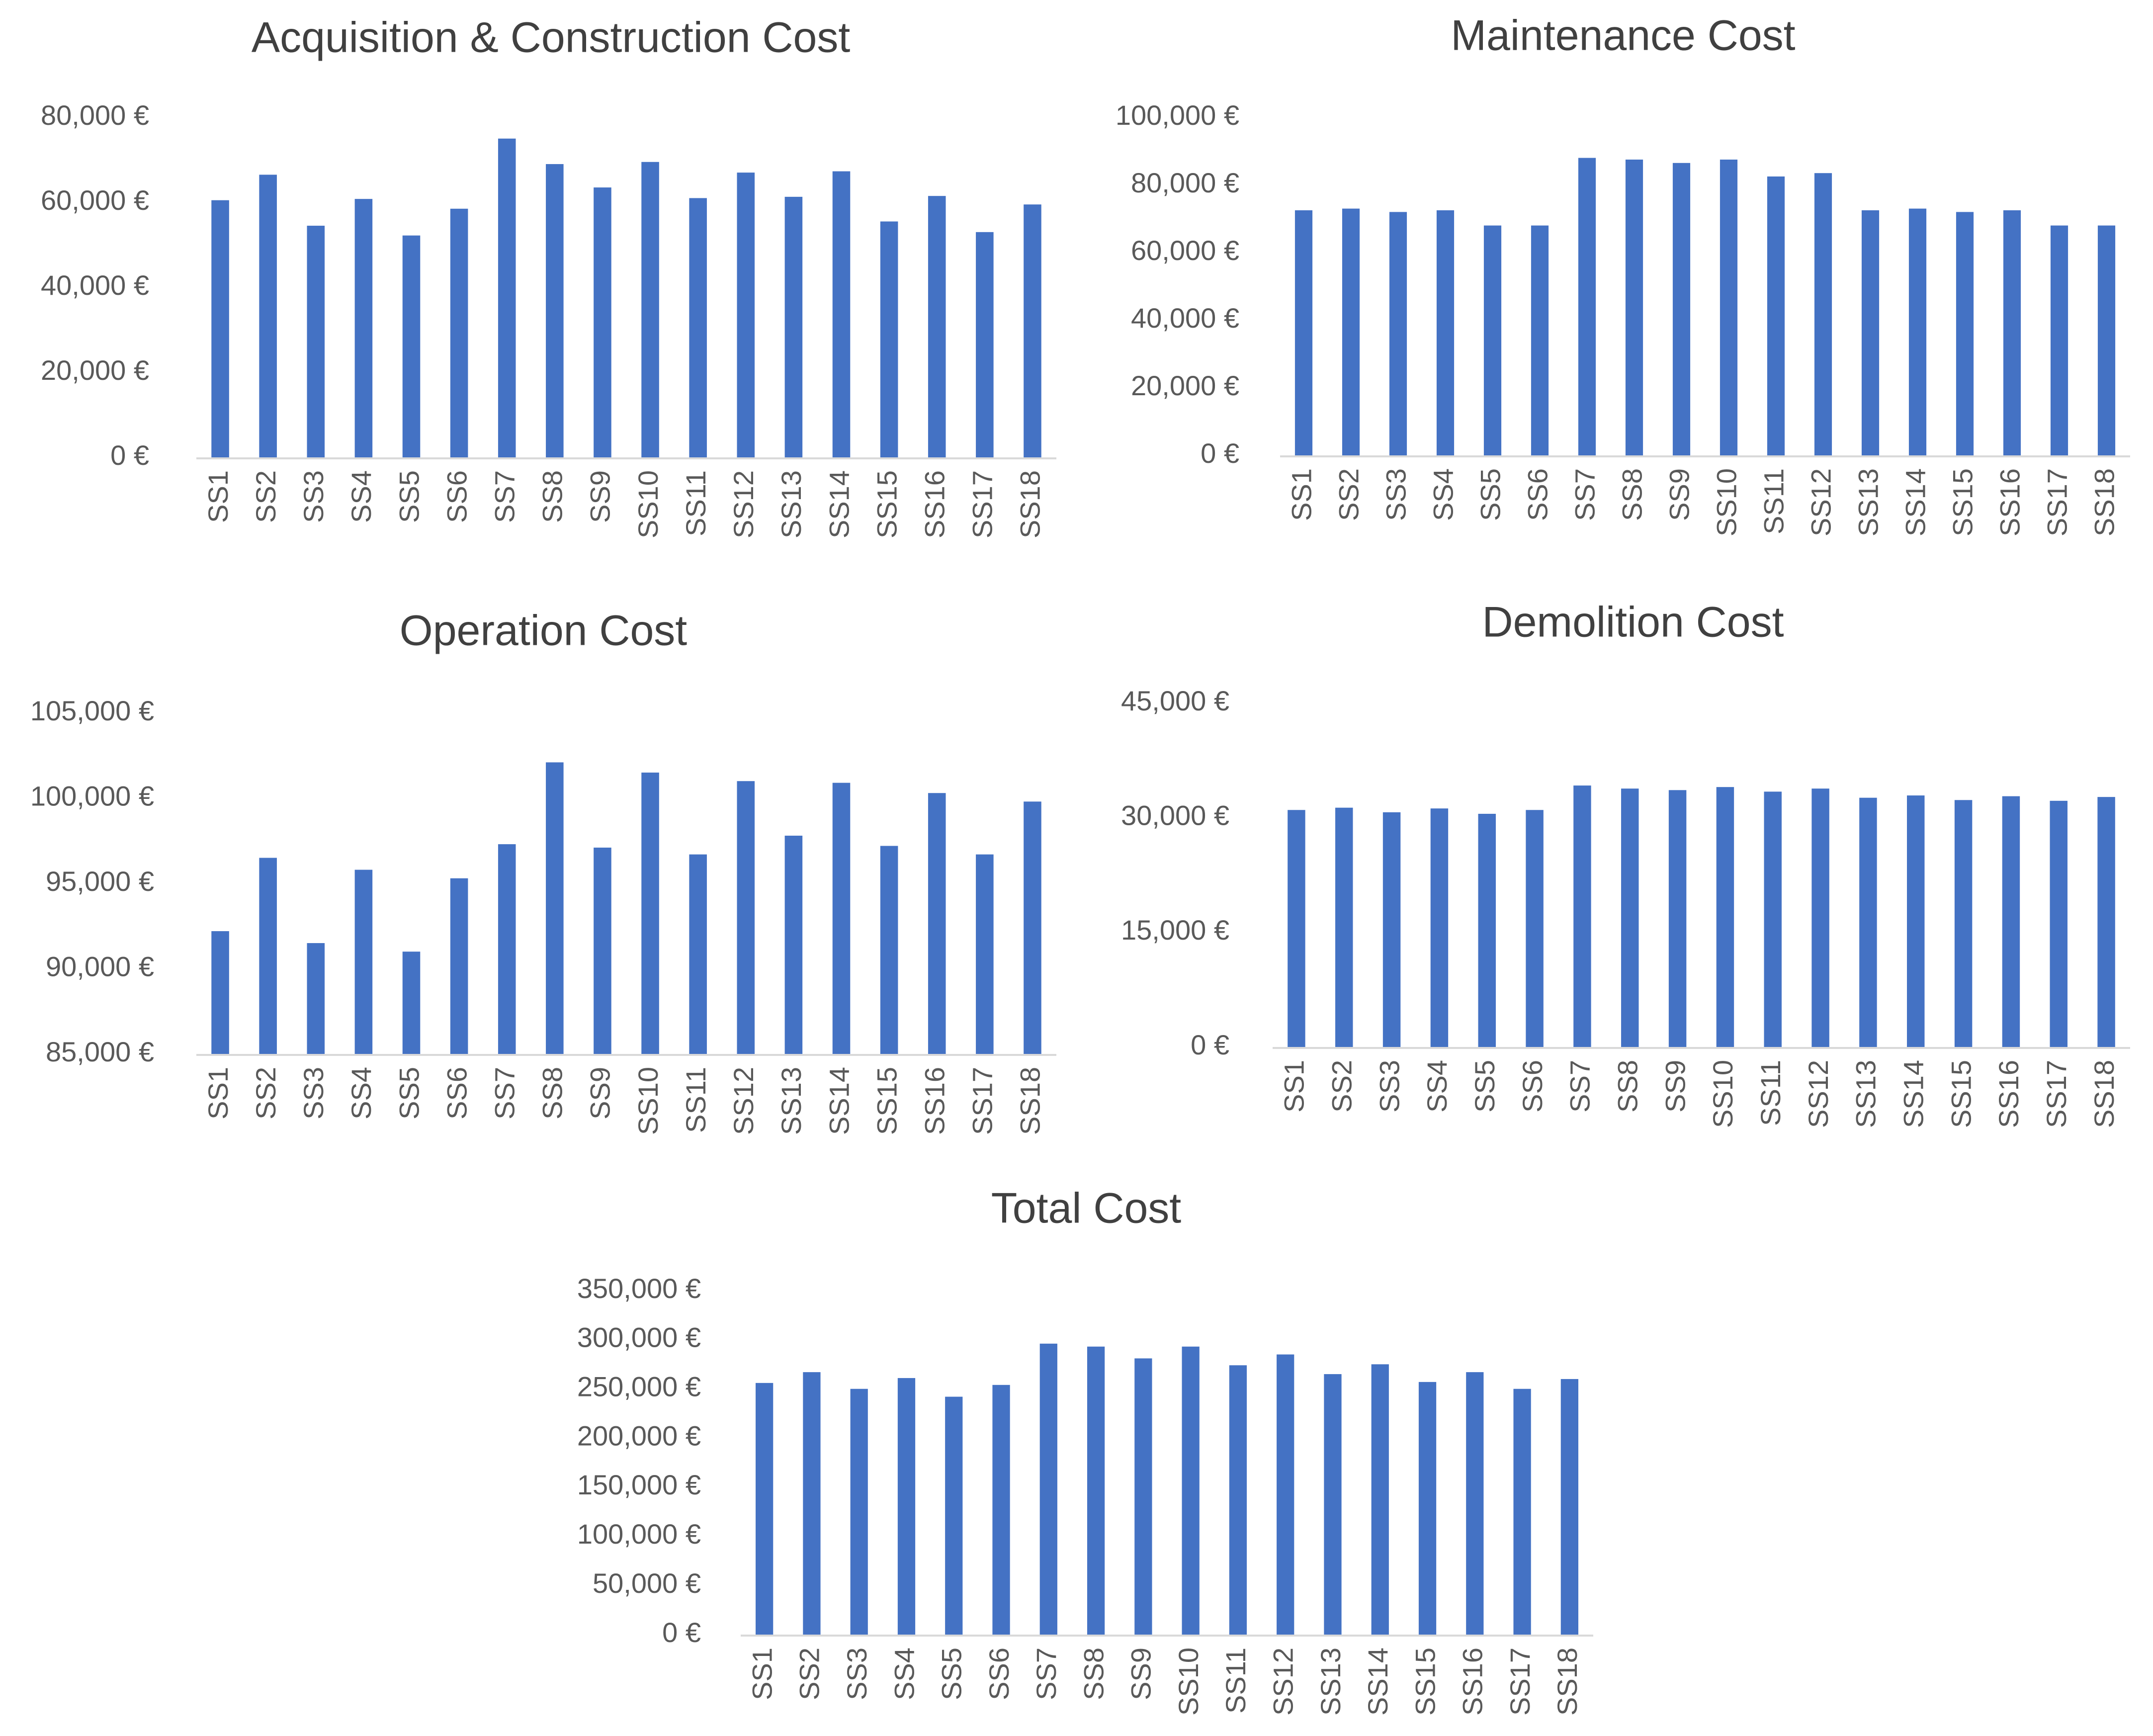  What do you see at coordinates (639, 1386) in the screenshot?
I see `total-ytick-label: 250,000 €` at bounding box center [639, 1386].